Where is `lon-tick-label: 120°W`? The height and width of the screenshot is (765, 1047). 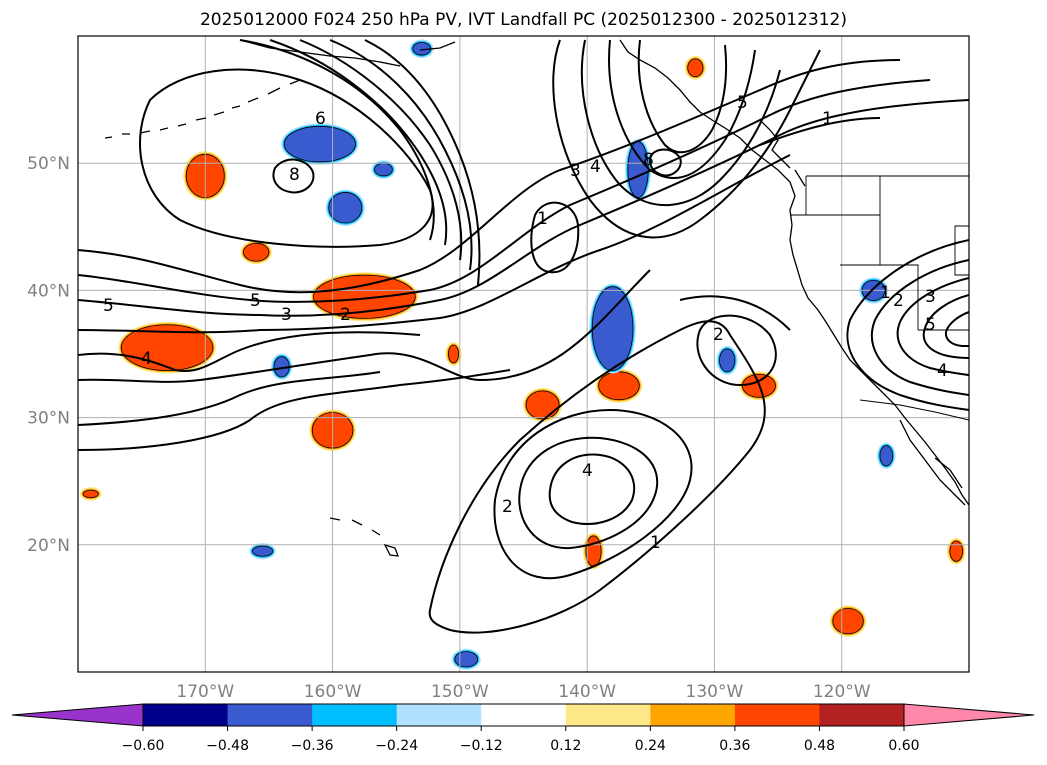 lon-tick-label: 120°W is located at coordinates (842, 692).